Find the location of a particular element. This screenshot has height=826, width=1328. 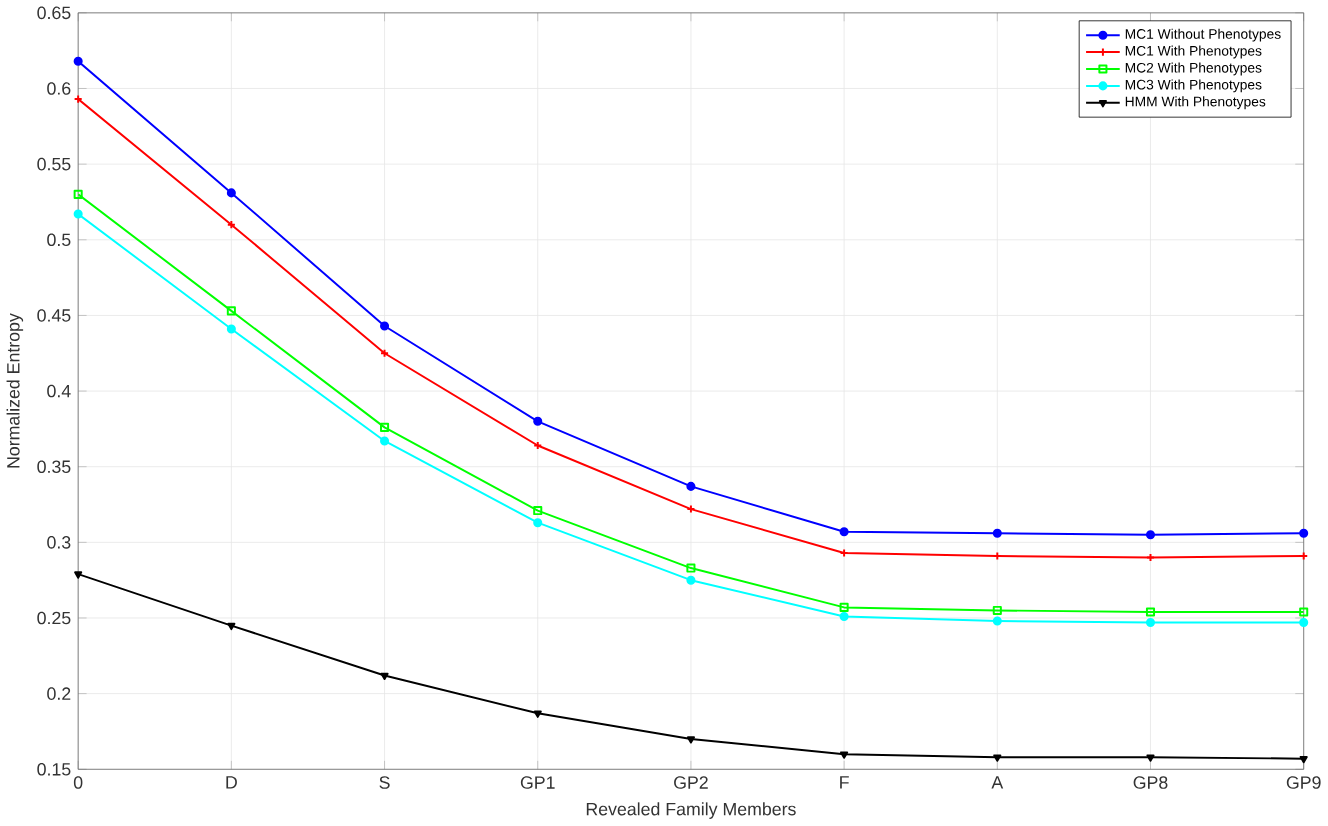

x-tick-label: GP1 is located at coordinates (537, 783).